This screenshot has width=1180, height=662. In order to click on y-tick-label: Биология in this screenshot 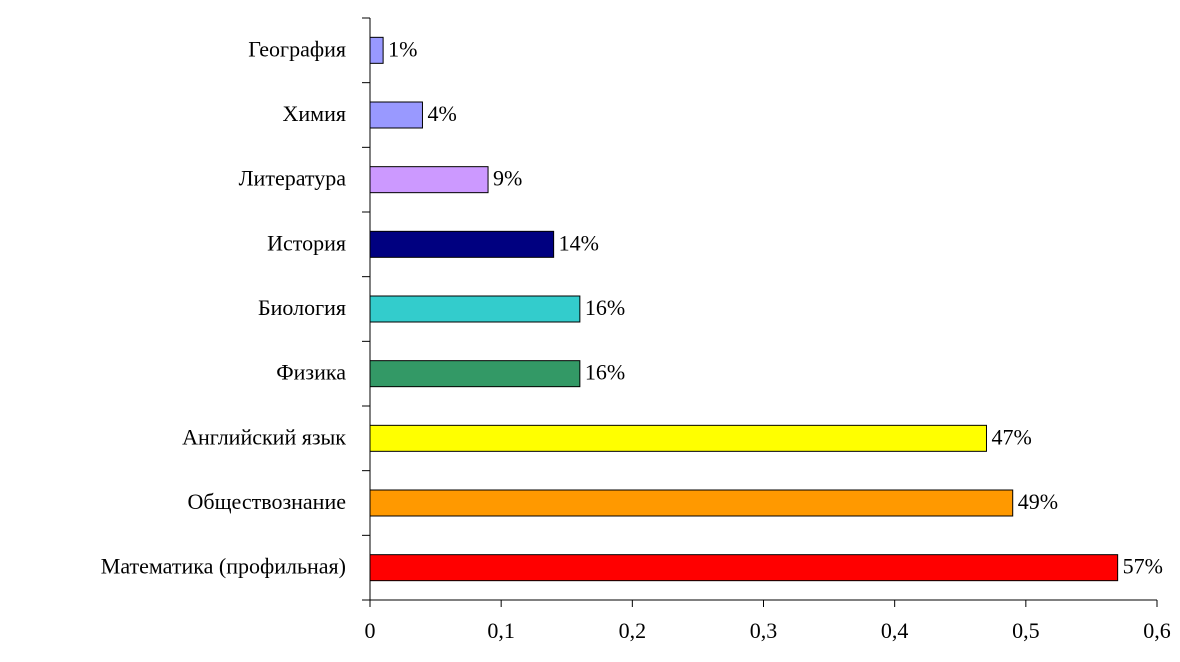, I will do `click(302, 307)`.